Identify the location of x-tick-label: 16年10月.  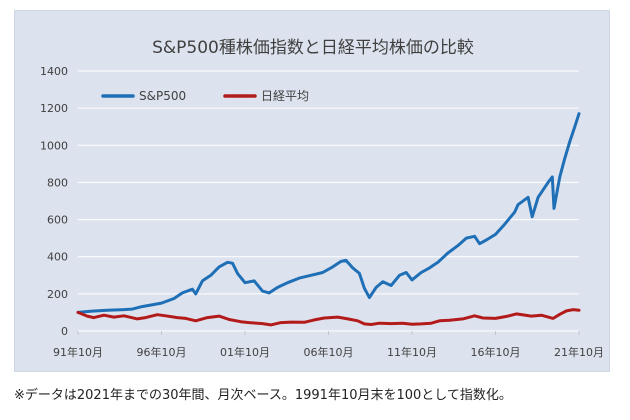
(496, 352).